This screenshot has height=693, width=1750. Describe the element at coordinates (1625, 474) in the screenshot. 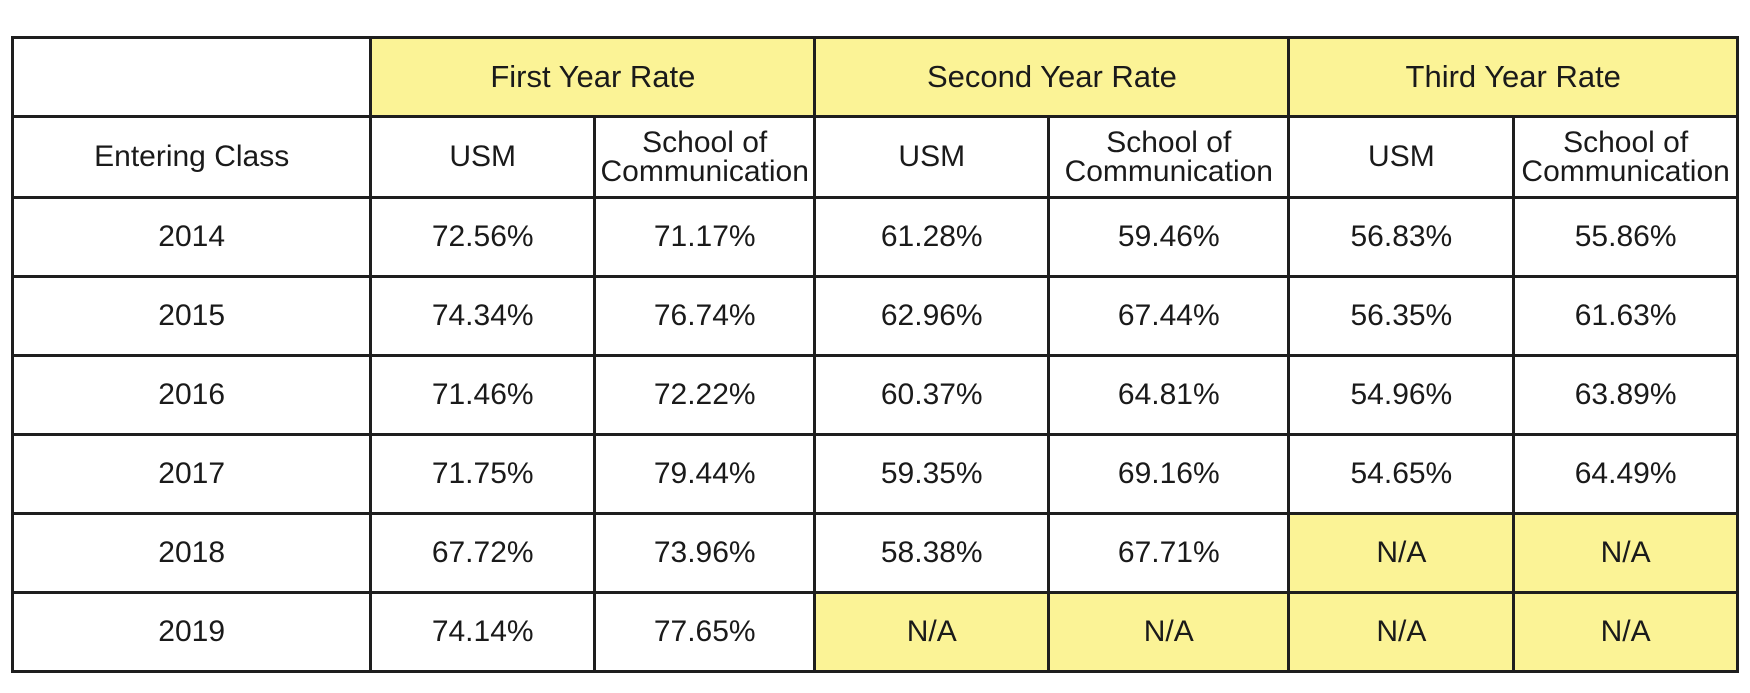

I see `rate-cell: 64.49%` at that location.